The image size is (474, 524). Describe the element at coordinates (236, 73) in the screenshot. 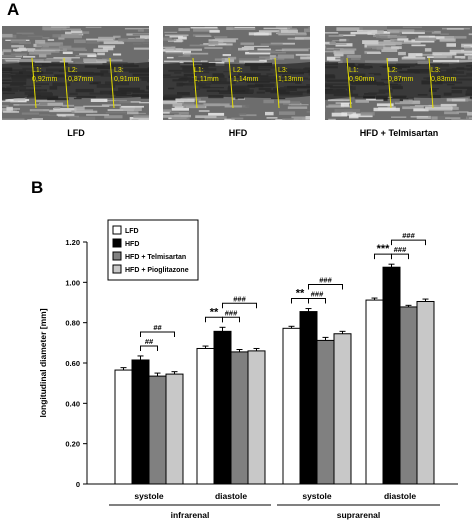

I see `ultrasound-image-hfd: L1: 1,11mm L2: 1,14mm L3: 1,13mm` at that location.